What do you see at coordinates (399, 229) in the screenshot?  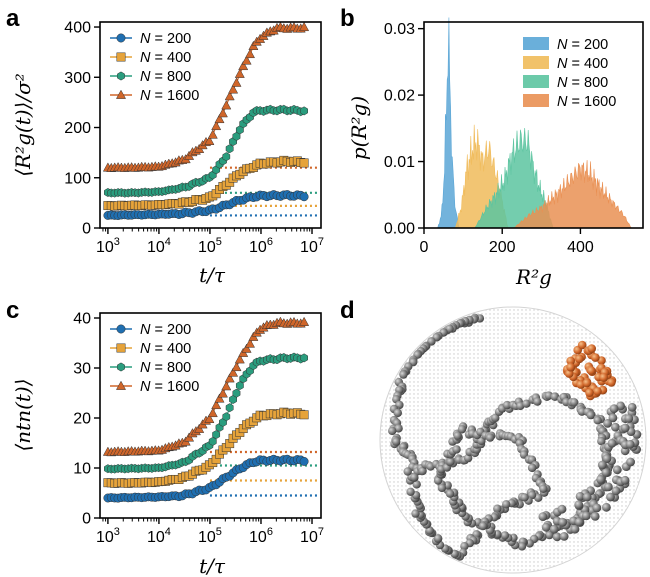 I see `y-tick-label-b-0: 0.00` at bounding box center [399, 229].